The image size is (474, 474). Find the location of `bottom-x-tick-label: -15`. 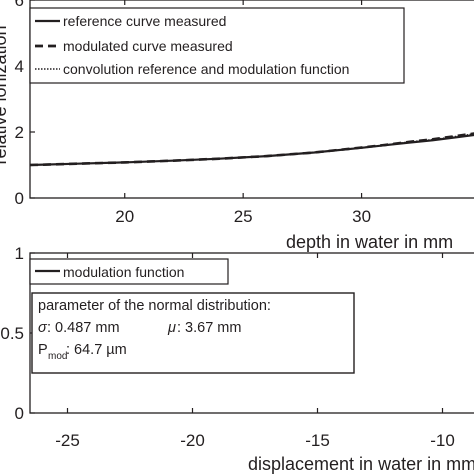

bottom-x-tick-label: -15 is located at coordinates (317, 440).